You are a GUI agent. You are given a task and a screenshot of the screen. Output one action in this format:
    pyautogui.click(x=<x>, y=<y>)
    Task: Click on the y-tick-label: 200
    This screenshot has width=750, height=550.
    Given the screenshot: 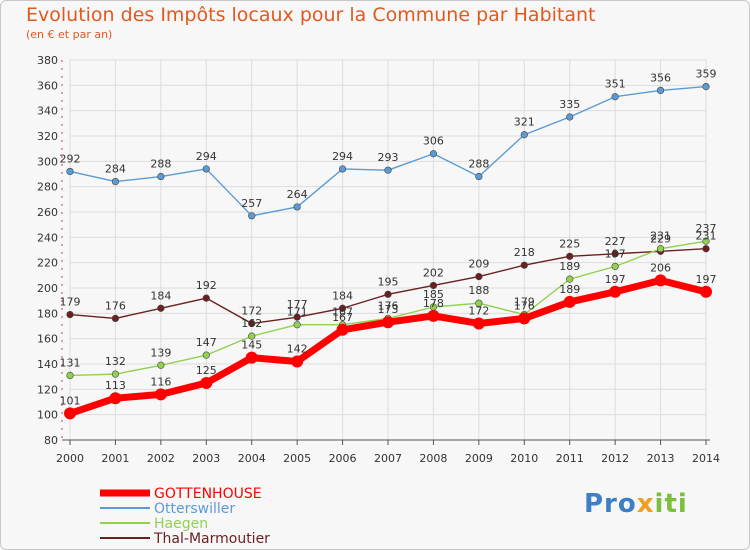 What is the action you would take?
    pyautogui.click(x=47, y=288)
    